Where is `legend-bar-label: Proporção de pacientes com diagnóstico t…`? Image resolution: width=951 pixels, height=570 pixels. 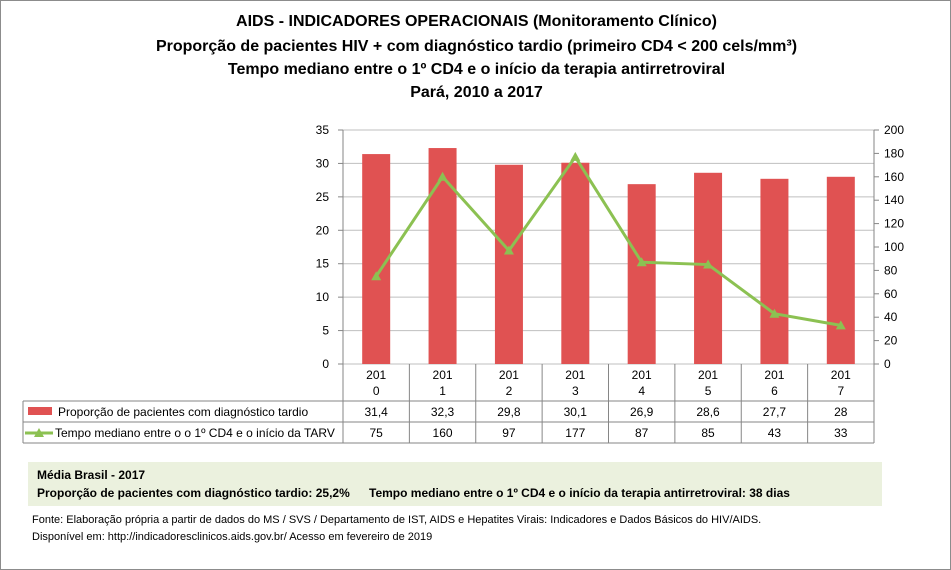
legend-bar-label: Proporção de pacientes com diagnóstico t… is located at coordinates (183, 412).